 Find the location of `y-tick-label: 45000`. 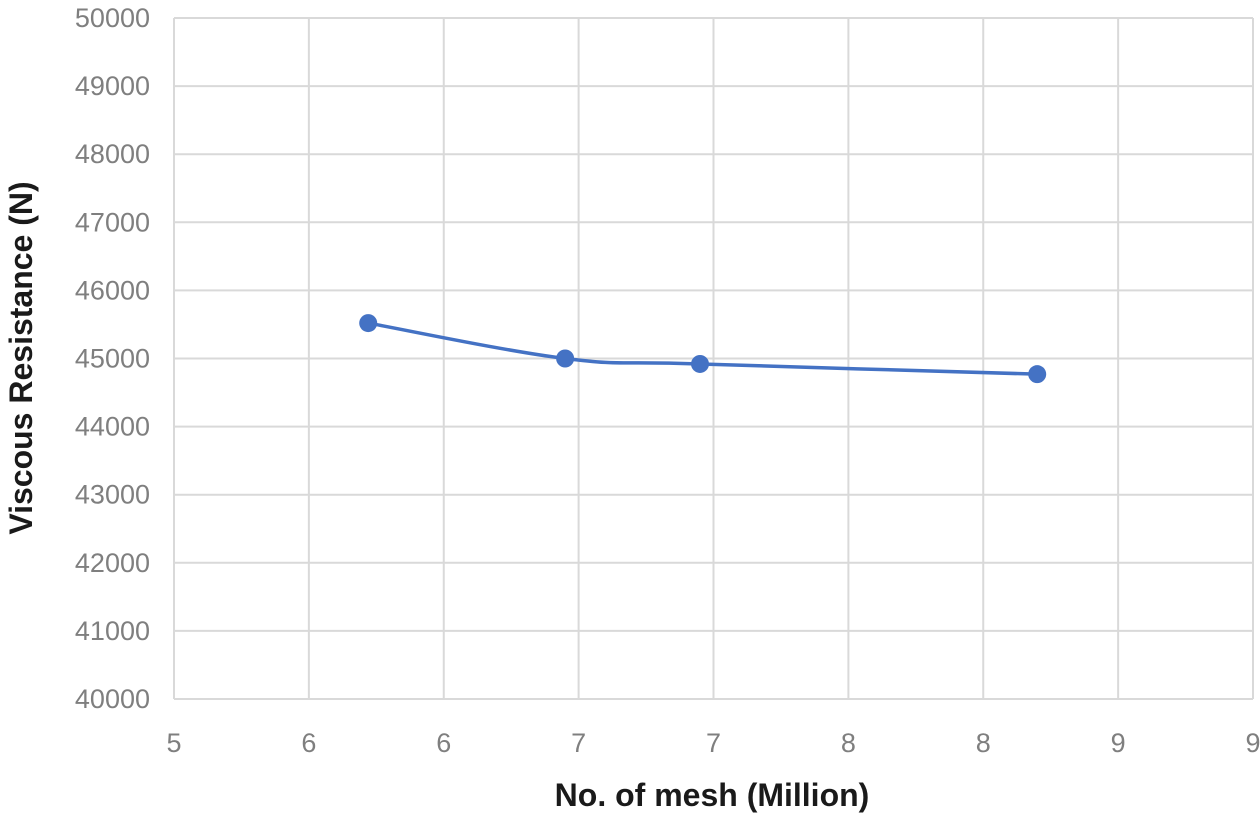

y-tick-label: 45000 is located at coordinates (112, 359).